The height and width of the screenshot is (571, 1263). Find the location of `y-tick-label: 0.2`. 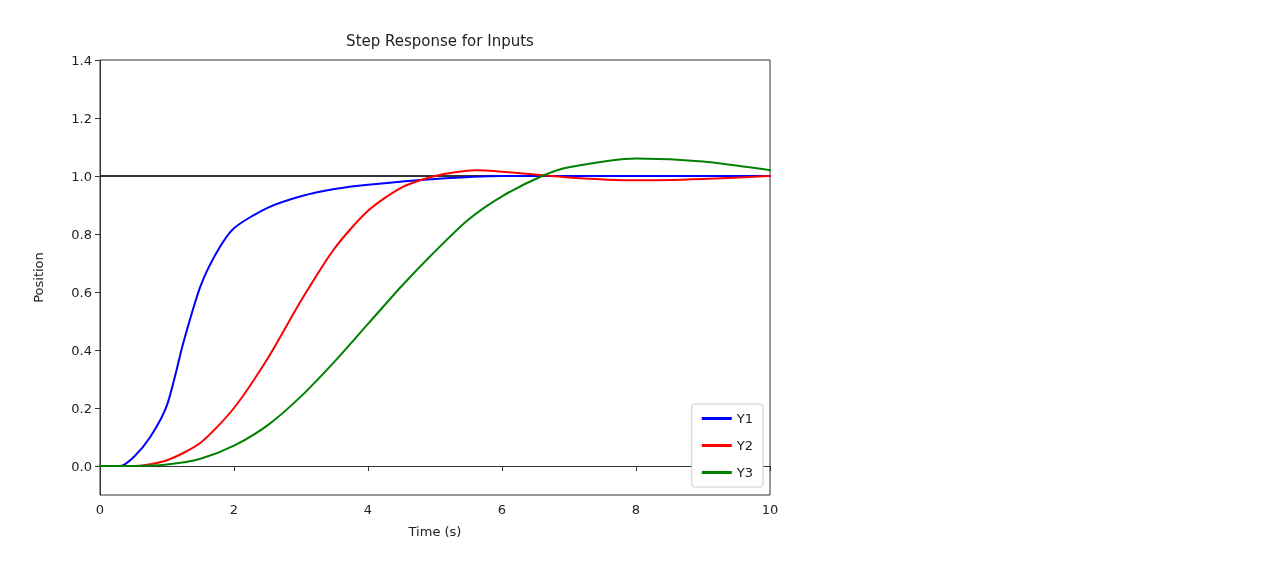

y-tick-label: 0.2 is located at coordinates (81, 408).